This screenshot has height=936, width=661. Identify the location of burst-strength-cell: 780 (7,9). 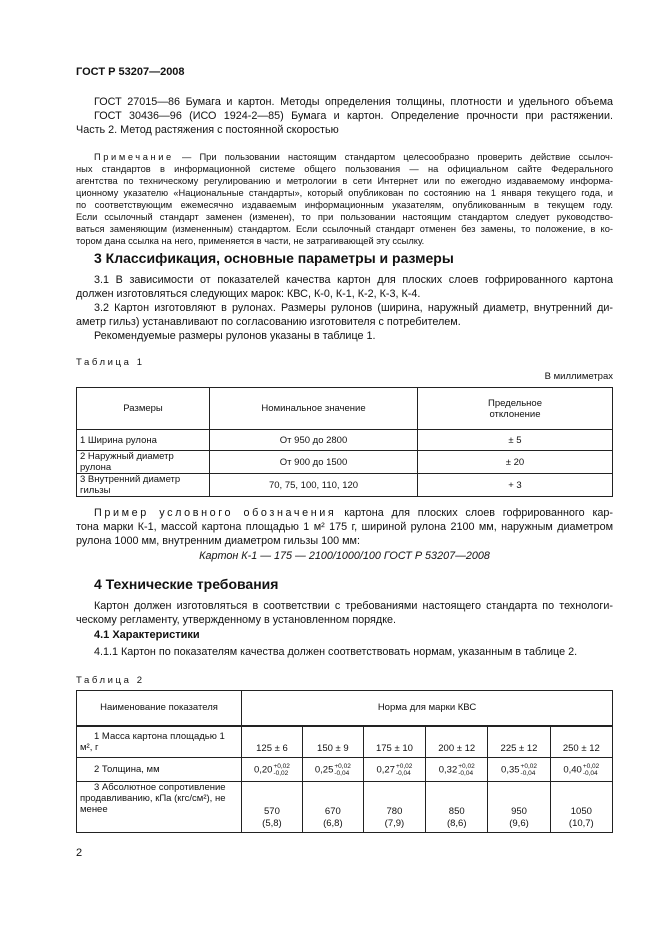
(394, 807).